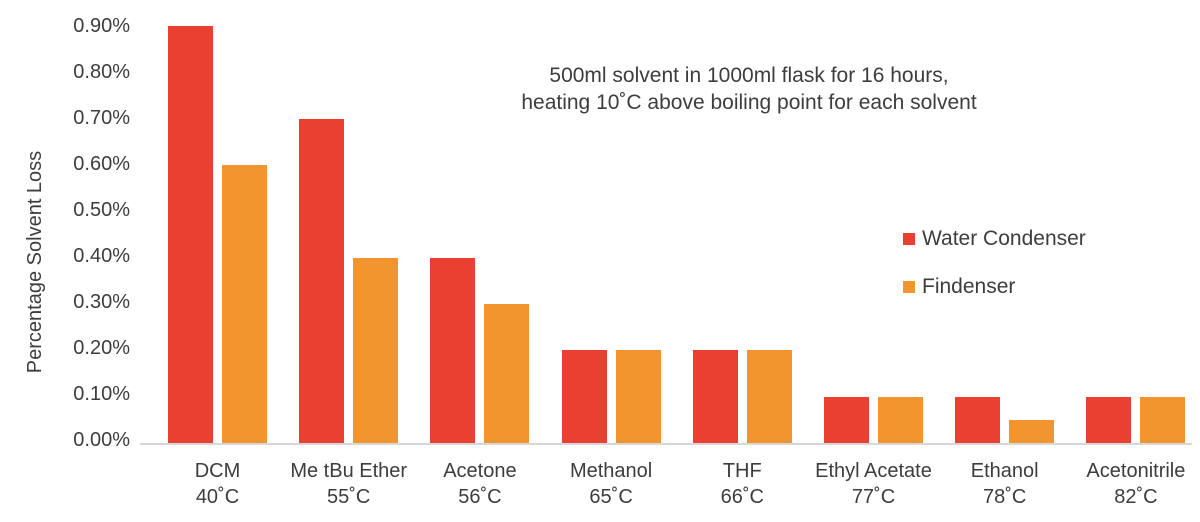 The width and height of the screenshot is (1200, 522). What do you see at coordinates (1130, 484) in the screenshot?
I see `x-label-acetonitrile: Acetonitrile 82˚C` at bounding box center [1130, 484].